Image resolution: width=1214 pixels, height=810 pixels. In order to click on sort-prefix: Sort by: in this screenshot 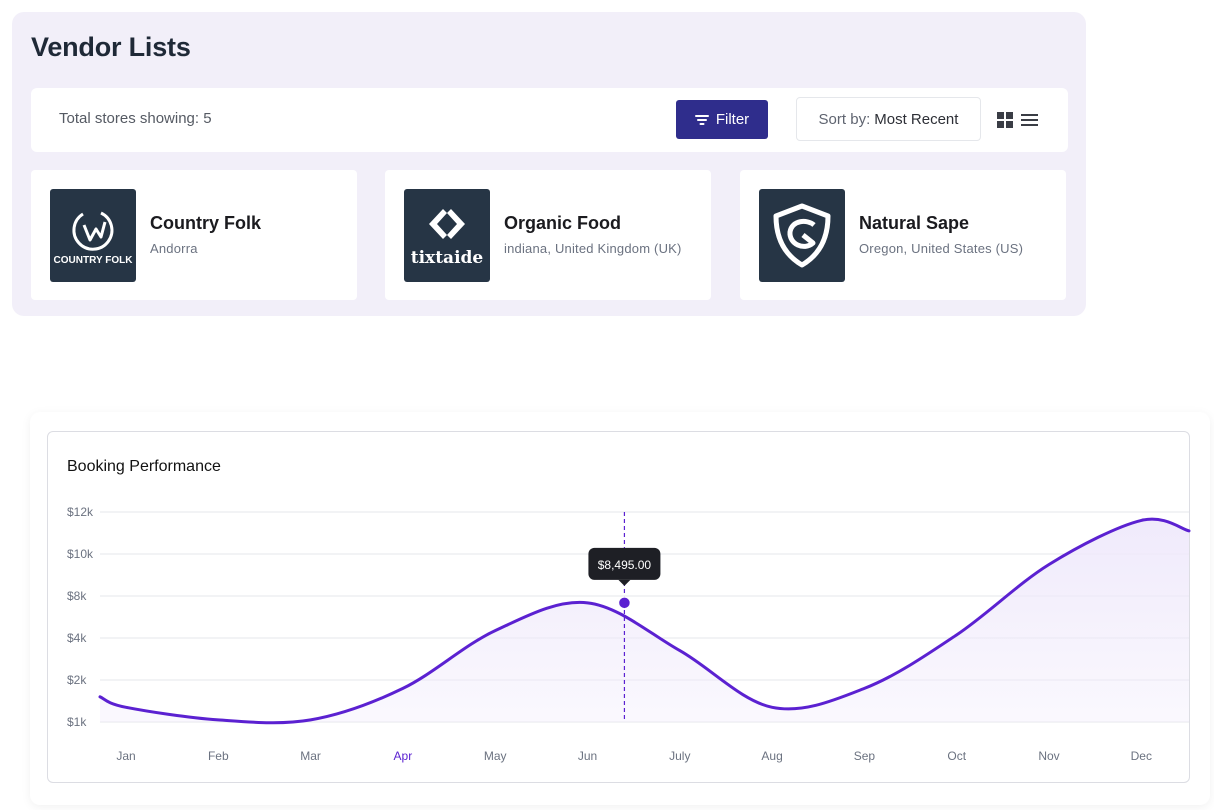, I will do `click(844, 119)`.